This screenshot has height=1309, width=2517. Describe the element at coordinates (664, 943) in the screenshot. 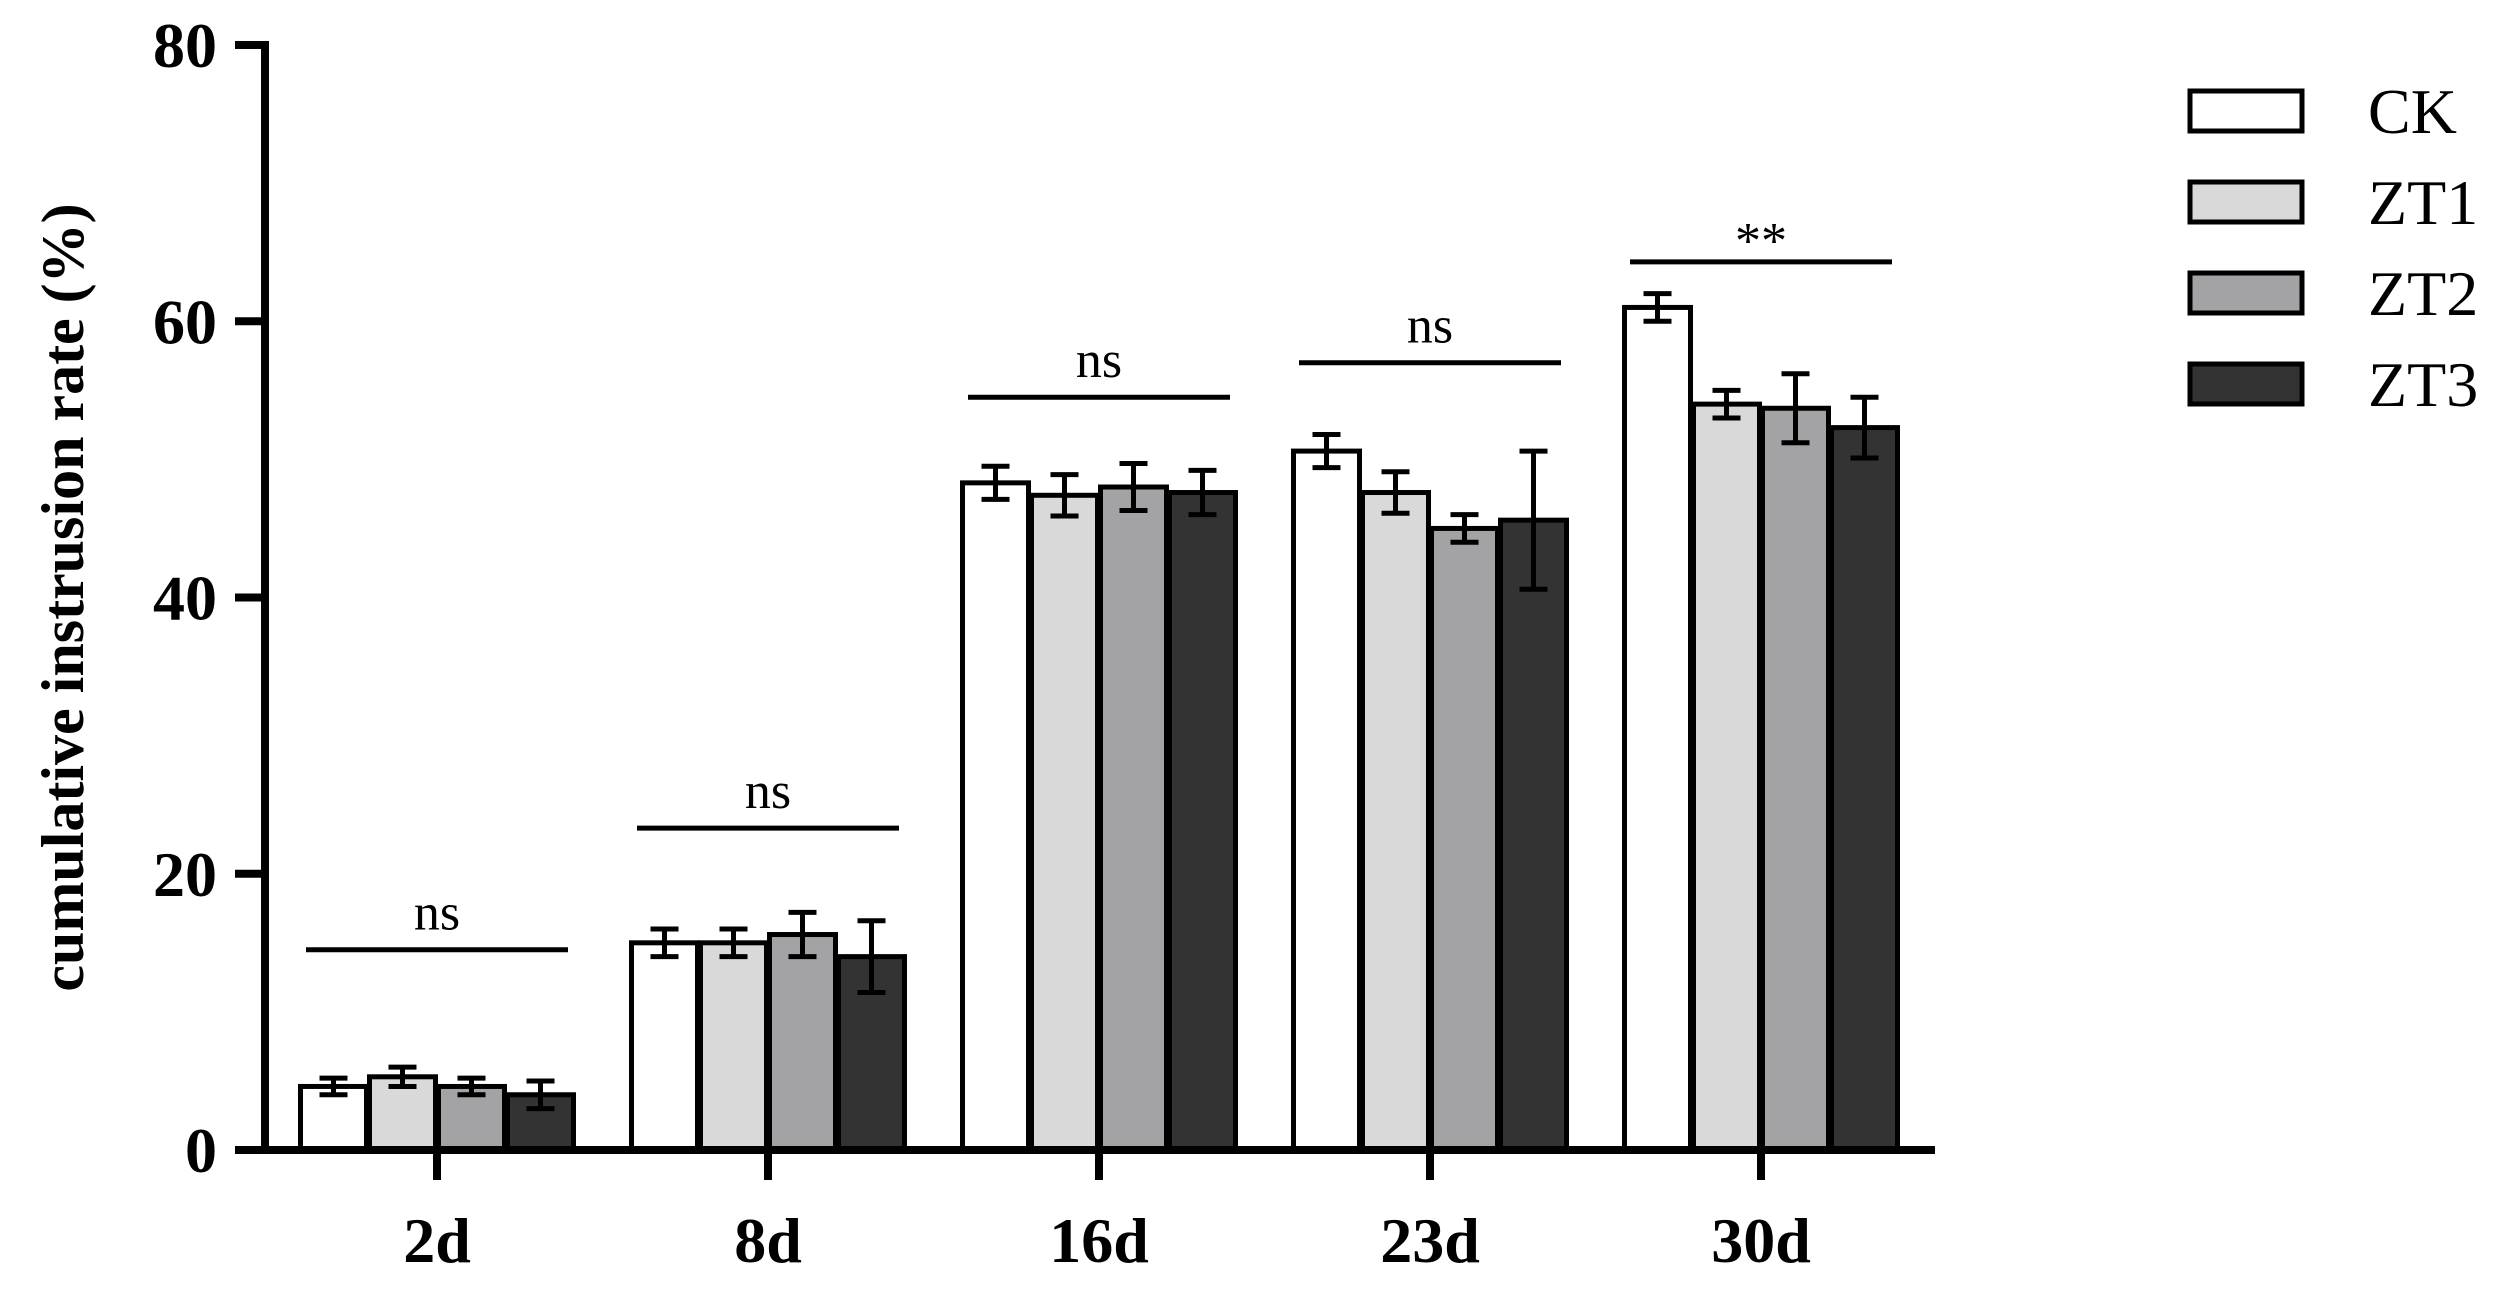

I see `error-bar-ck-8d` at that location.